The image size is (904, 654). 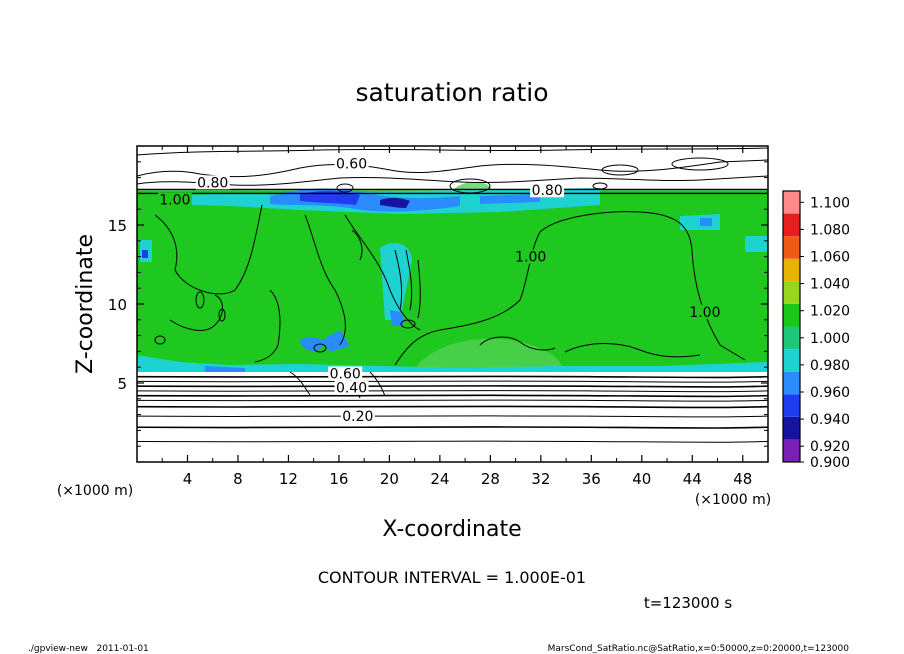 I want to click on colorbar-label: 0.920, so click(x=830, y=447).